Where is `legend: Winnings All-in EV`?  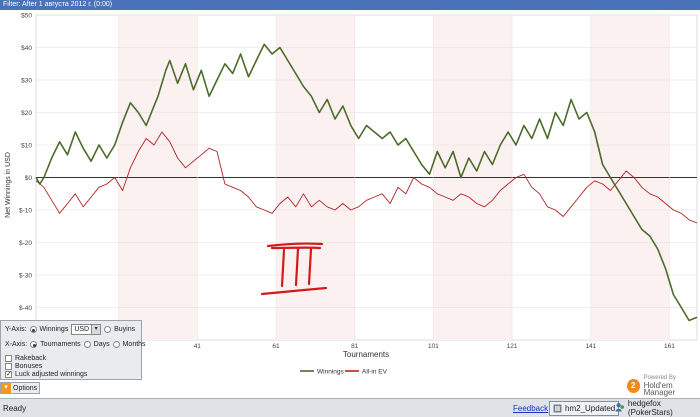
legend: Winnings All-in EV is located at coordinates (344, 372).